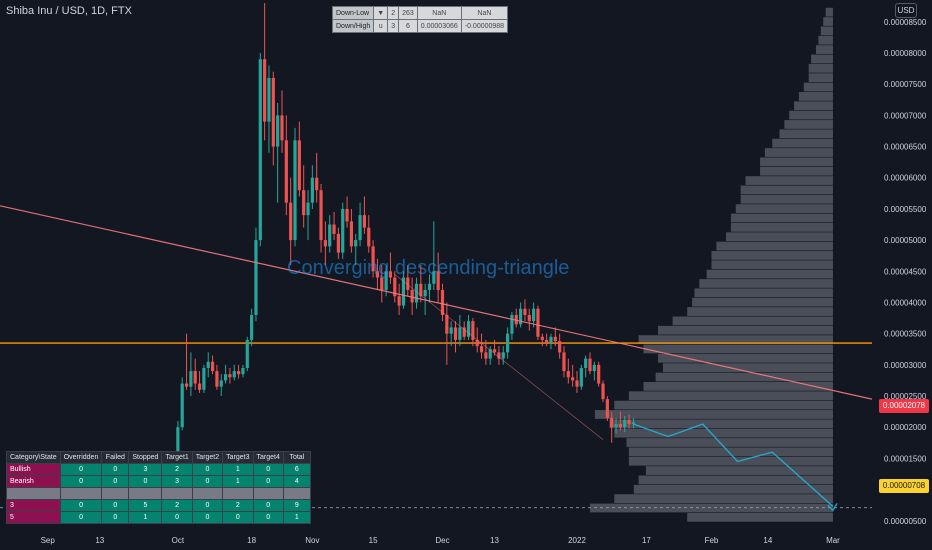 This screenshot has width=932, height=550. Describe the element at coordinates (268, 457) in the screenshot. I see `stats-header-cell: Target4` at that location.